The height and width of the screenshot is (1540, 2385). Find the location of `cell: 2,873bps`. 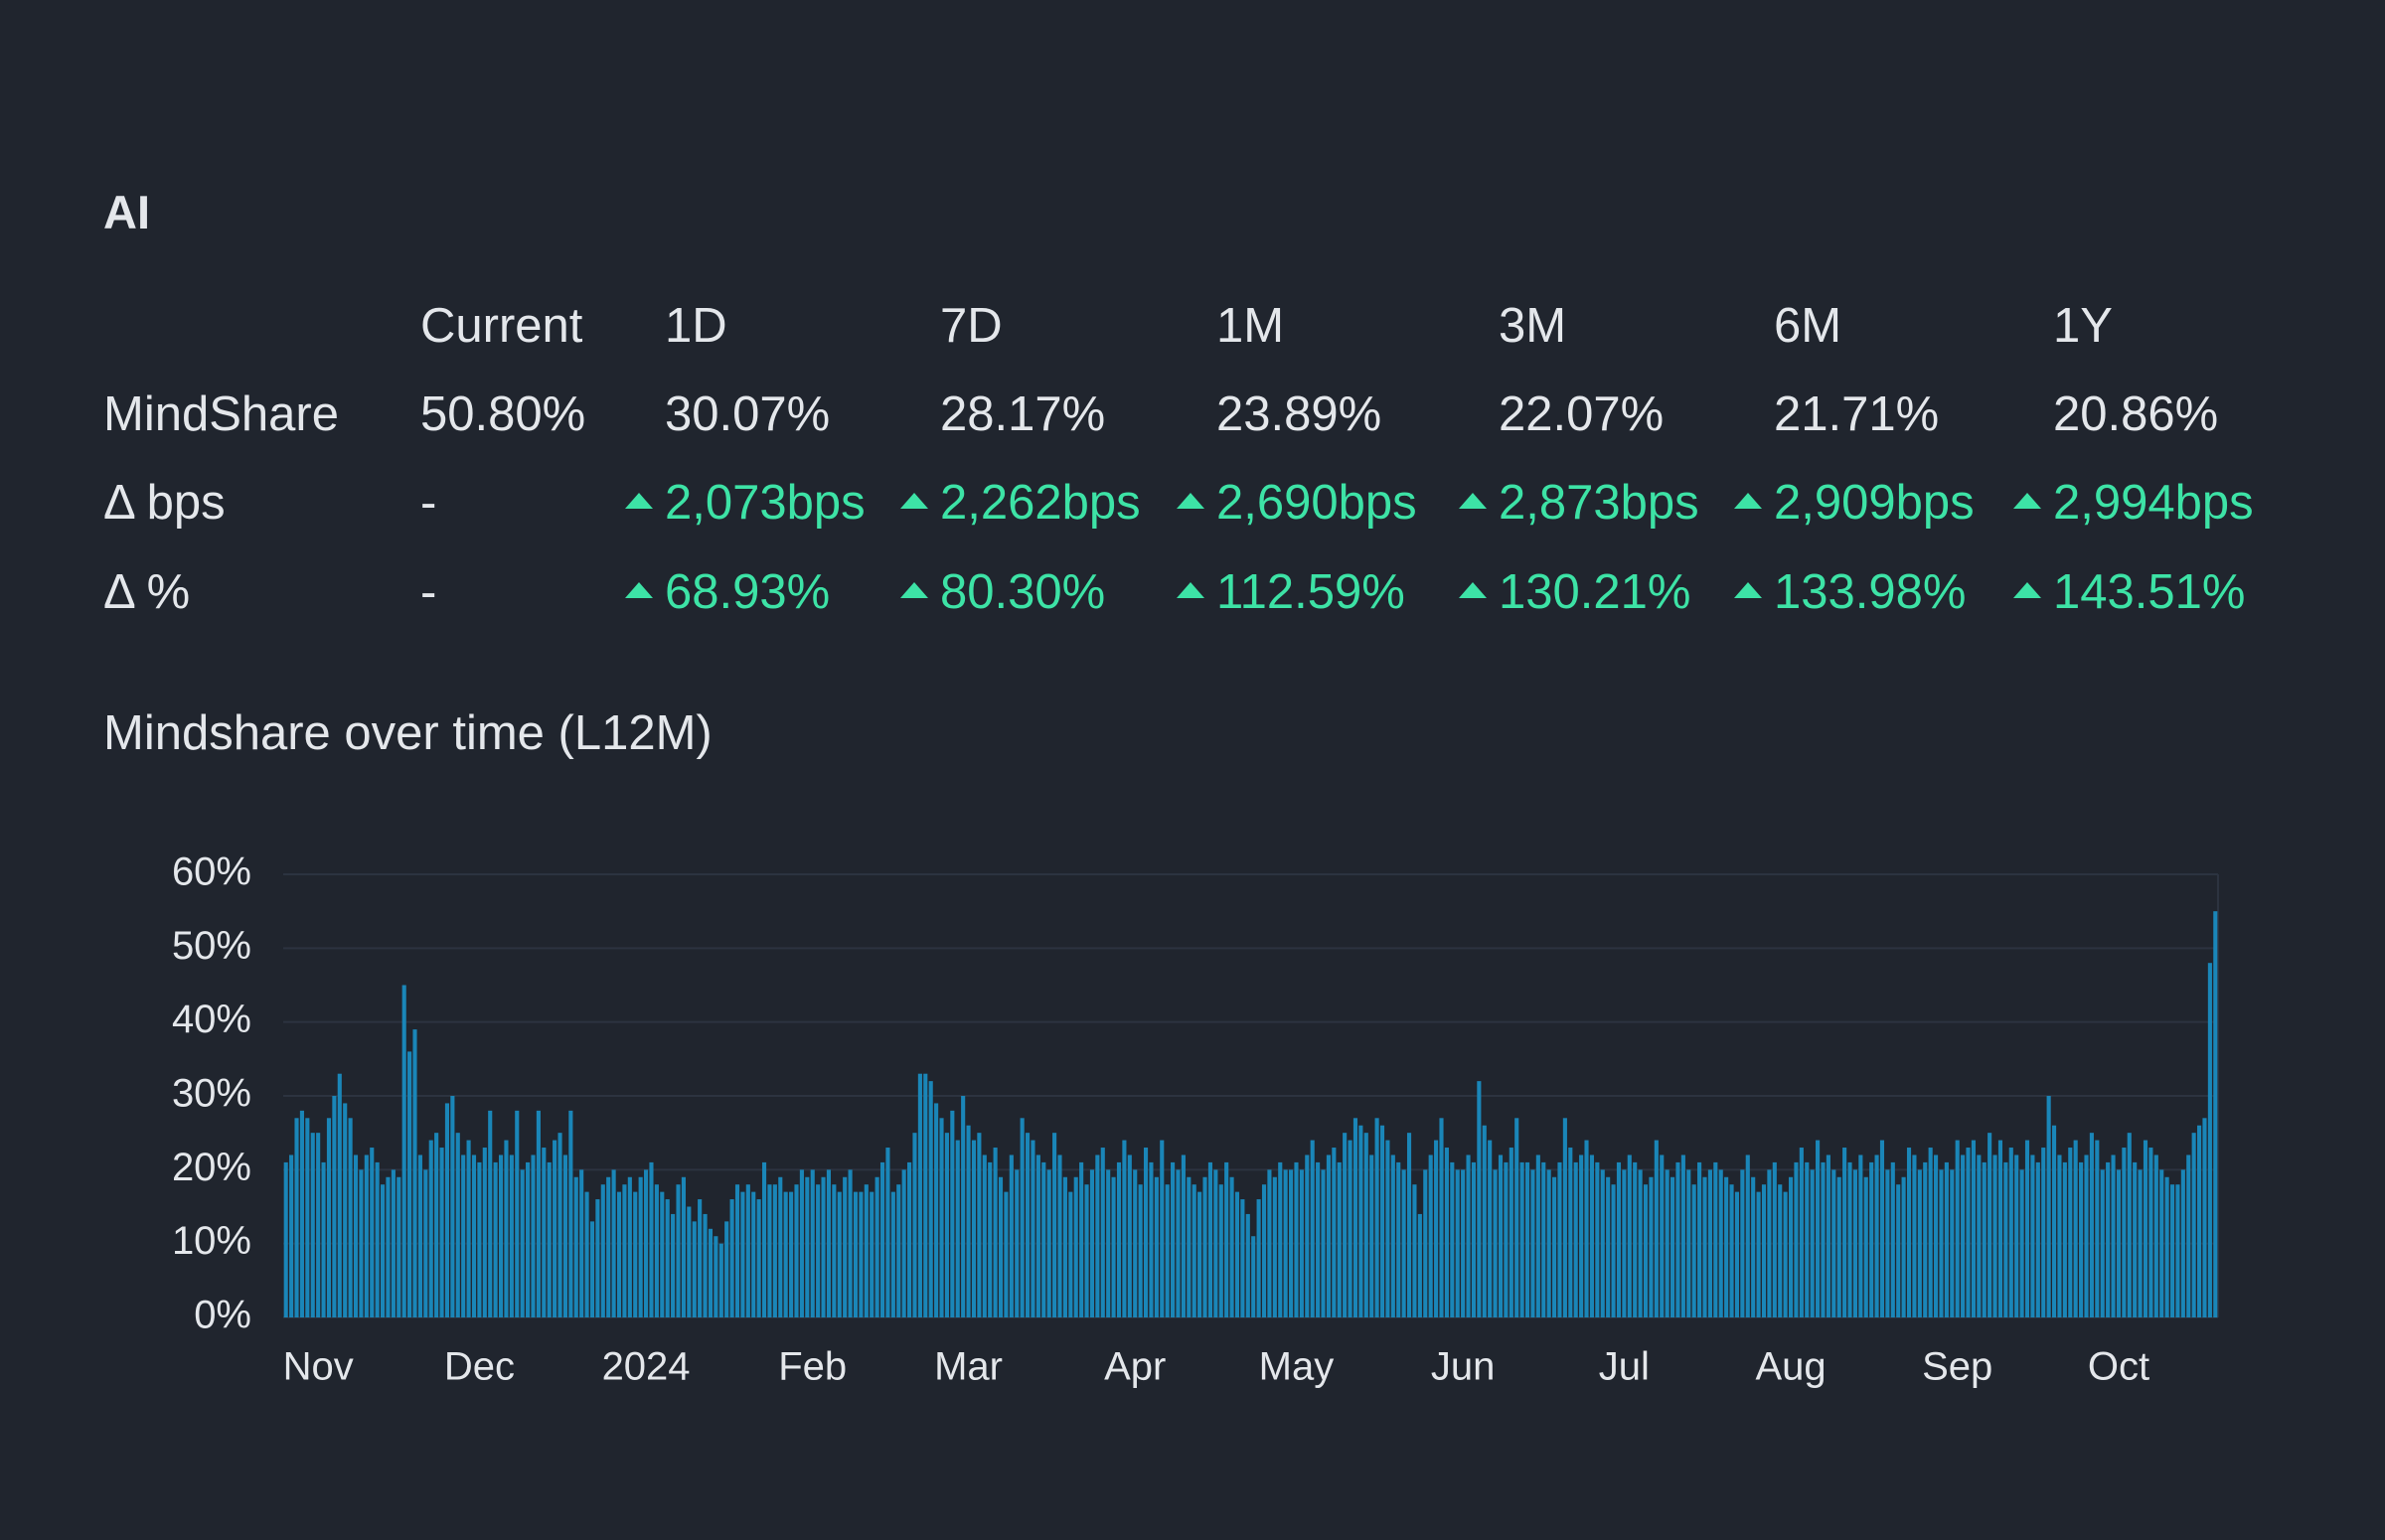

cell: 2,873bps is located at coordinates (1599, 503).